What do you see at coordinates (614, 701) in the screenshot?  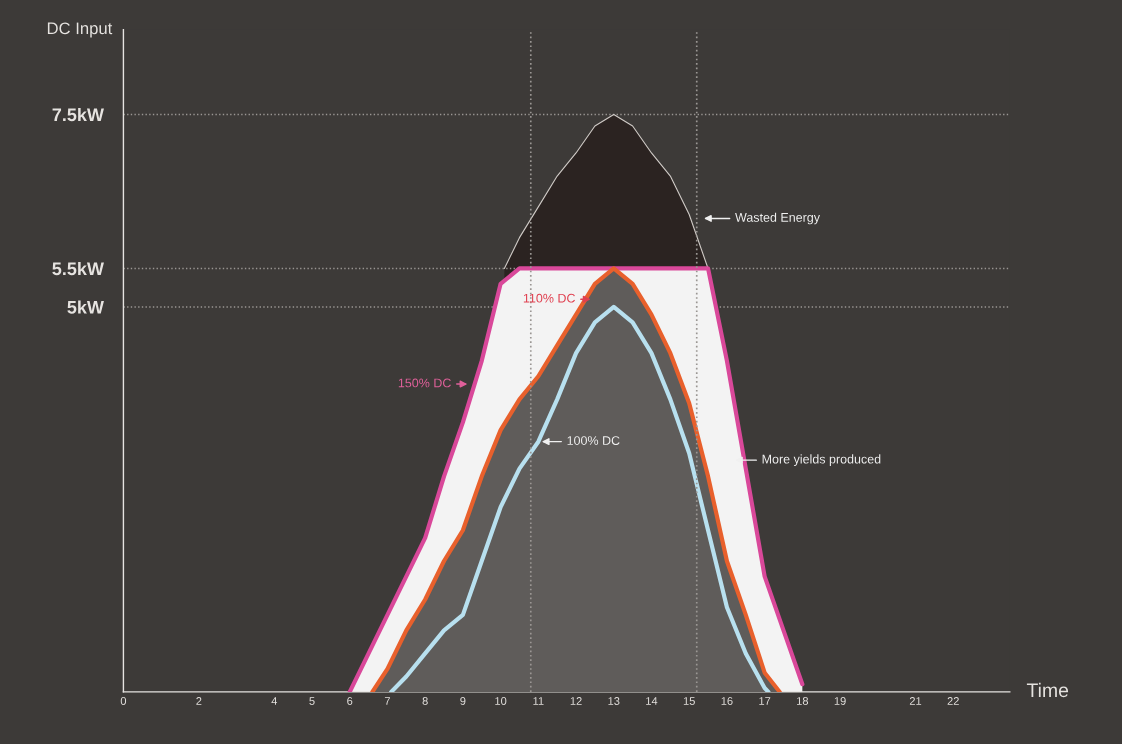 I see `x-tick-label: 13` at bounding box center [614, 701].